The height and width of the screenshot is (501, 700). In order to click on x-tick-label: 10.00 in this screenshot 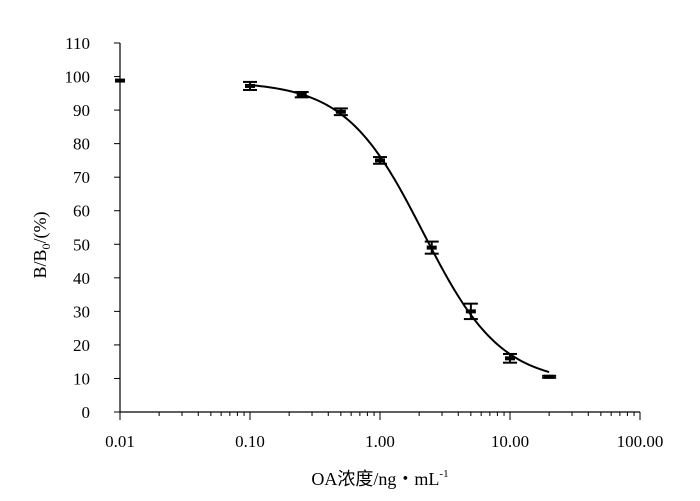, I will do `click(510, 441)`.